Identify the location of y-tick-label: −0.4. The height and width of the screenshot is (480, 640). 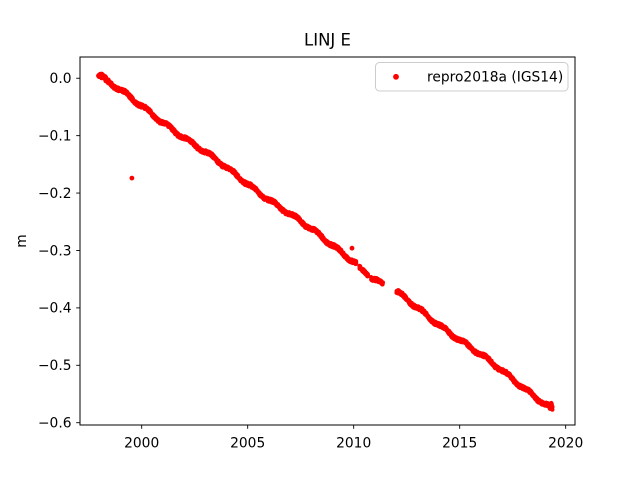
(55, 309).